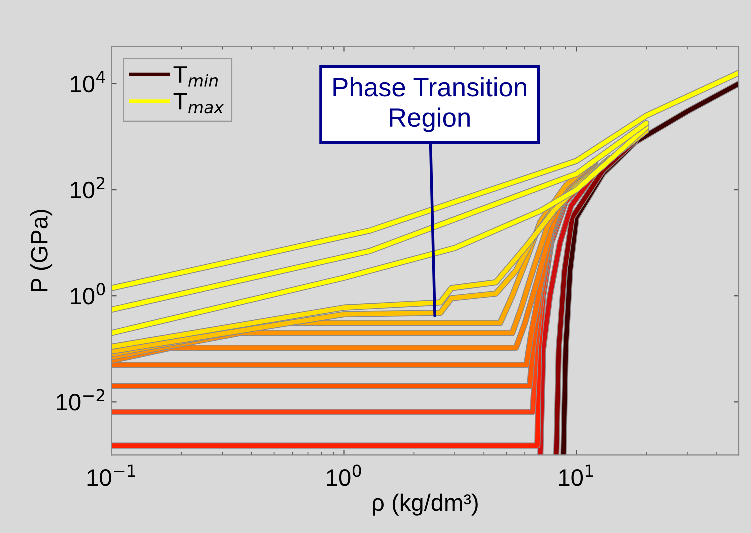 This screenshot has height=533, width=751. Describe the element at coordinates (344, 475) in the screenshot. I see `x-tick-label: 10$^{0}$` at that location.